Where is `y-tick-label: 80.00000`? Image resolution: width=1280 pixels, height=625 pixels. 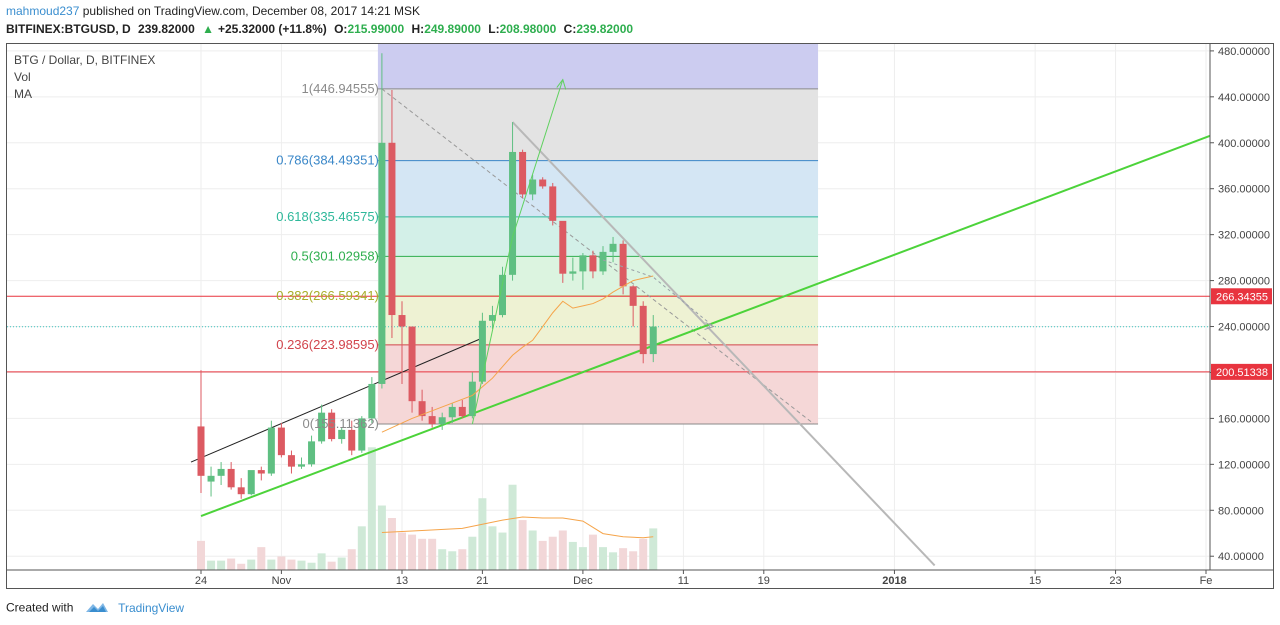
y-tick-label: 80.00000 is located at coordinates (1241, 511).